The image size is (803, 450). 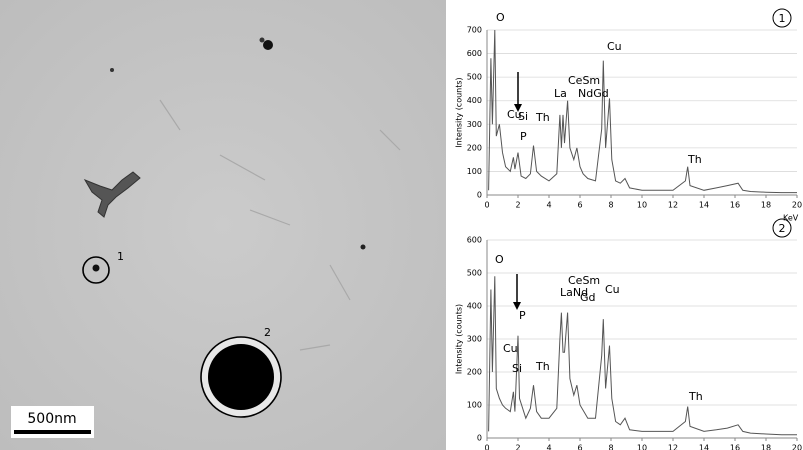 What do you see at coordinates (588, 297) in the screenshot?
I see `element-label: Gd` at bounding box center [588, 297].